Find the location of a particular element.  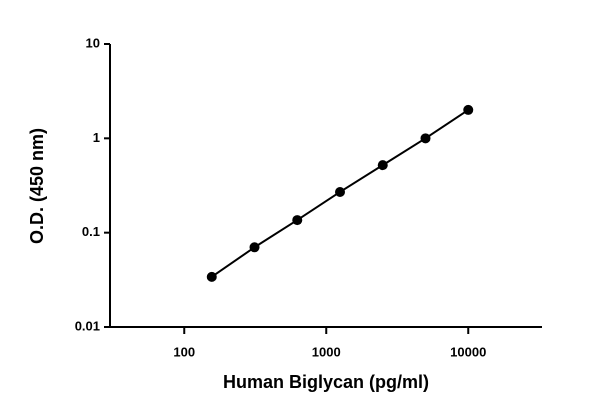

x-tick-label: 100 is located at coordinates (184, 351).